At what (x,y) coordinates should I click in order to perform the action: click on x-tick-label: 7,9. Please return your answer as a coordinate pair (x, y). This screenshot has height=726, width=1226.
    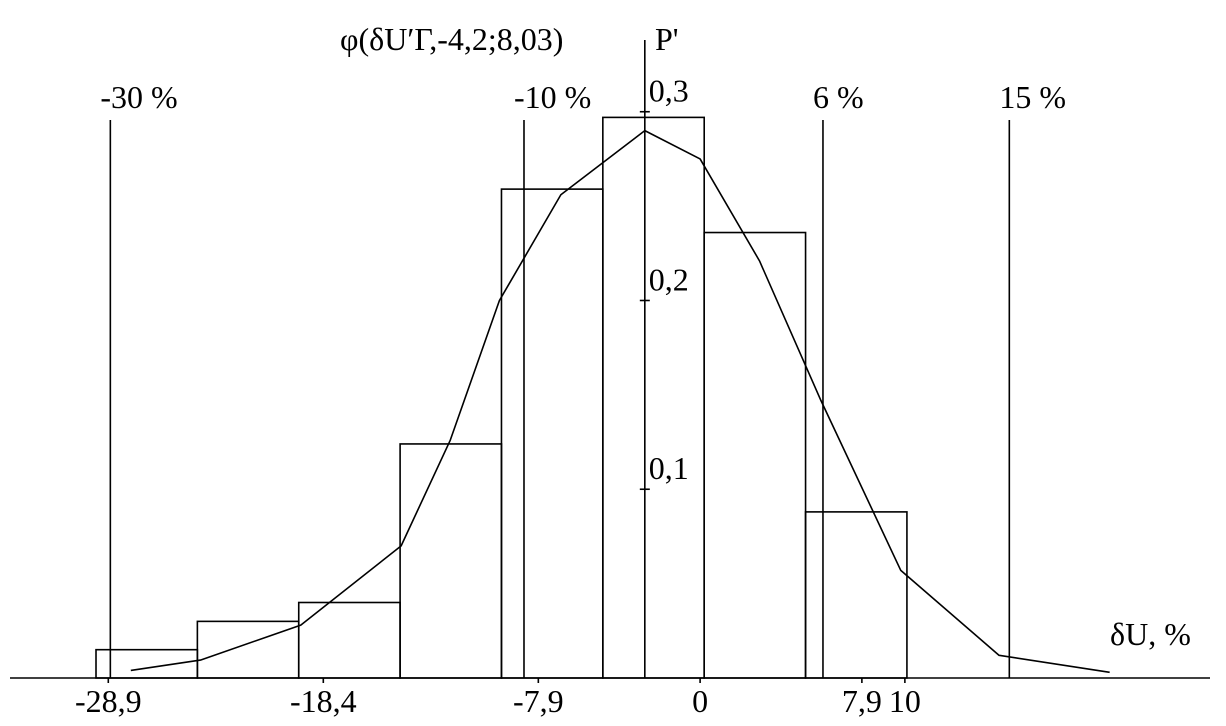
    Looking at the image, I should click on (862, 701).